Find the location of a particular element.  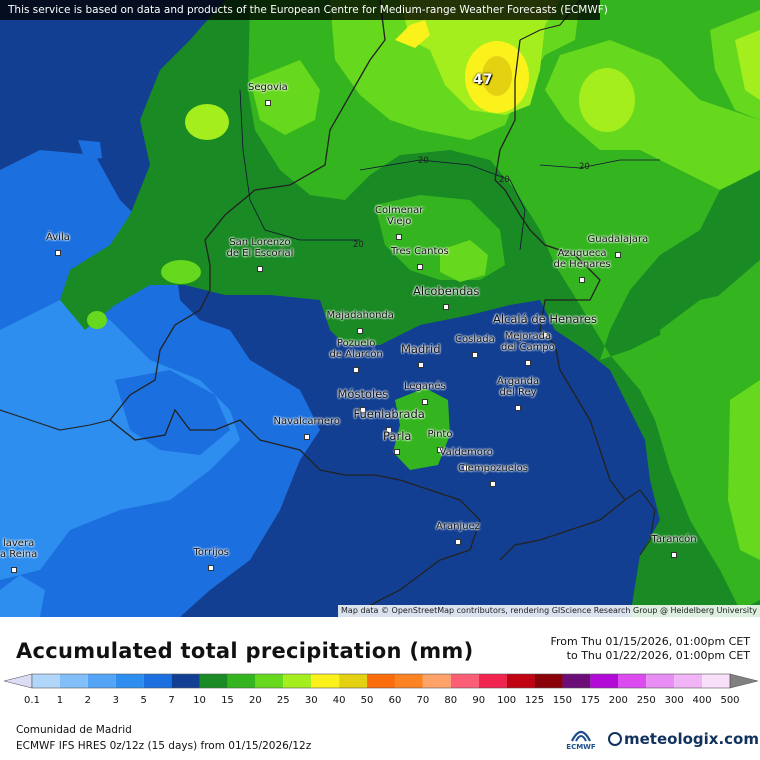

field-25-30-sw is located at coordinates (97, 320).